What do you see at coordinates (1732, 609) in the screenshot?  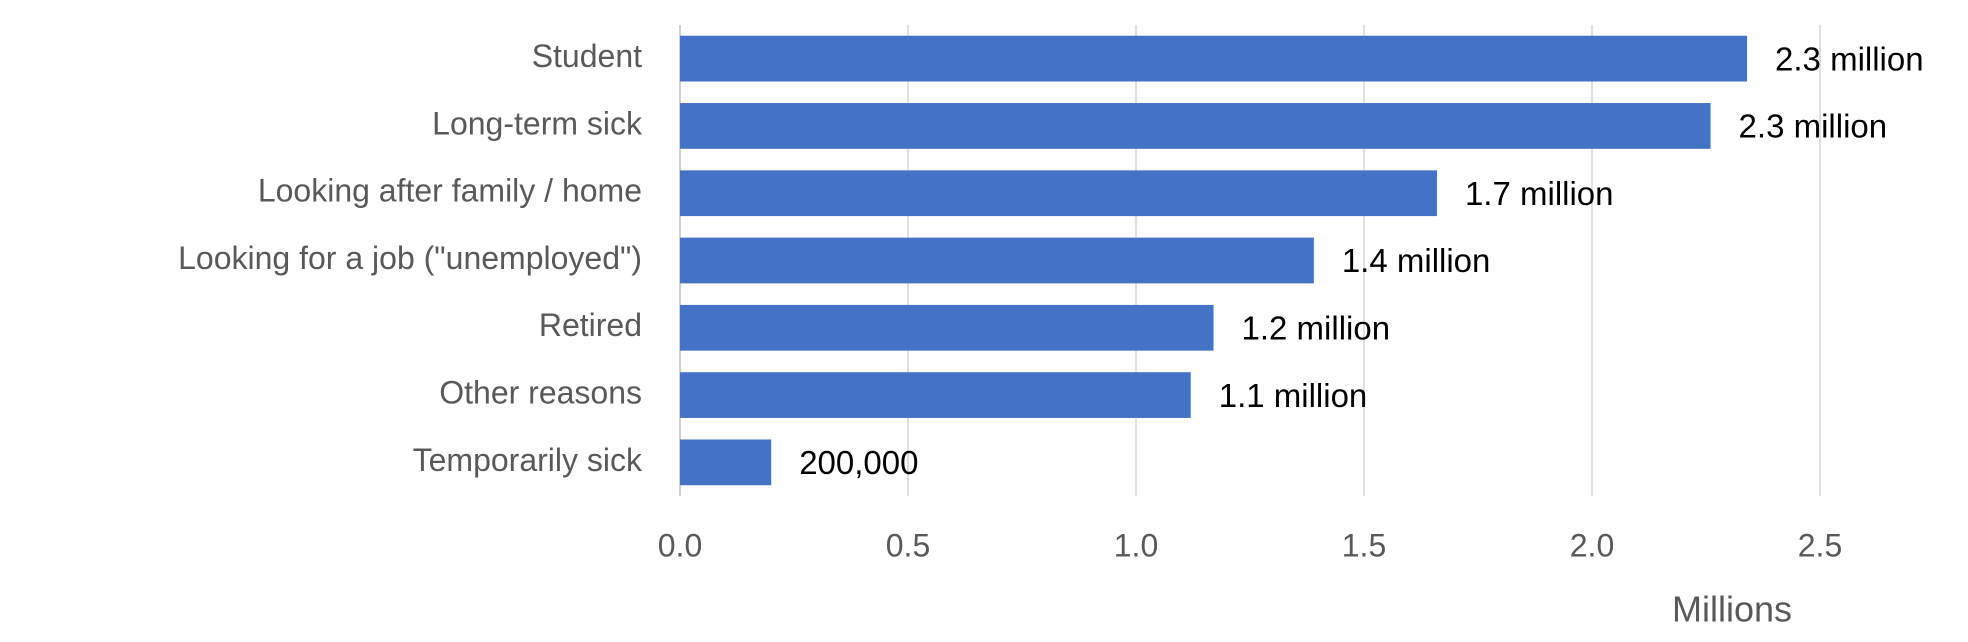 I see `x-axis-label: Millions` at bounding box center [1732, 609].